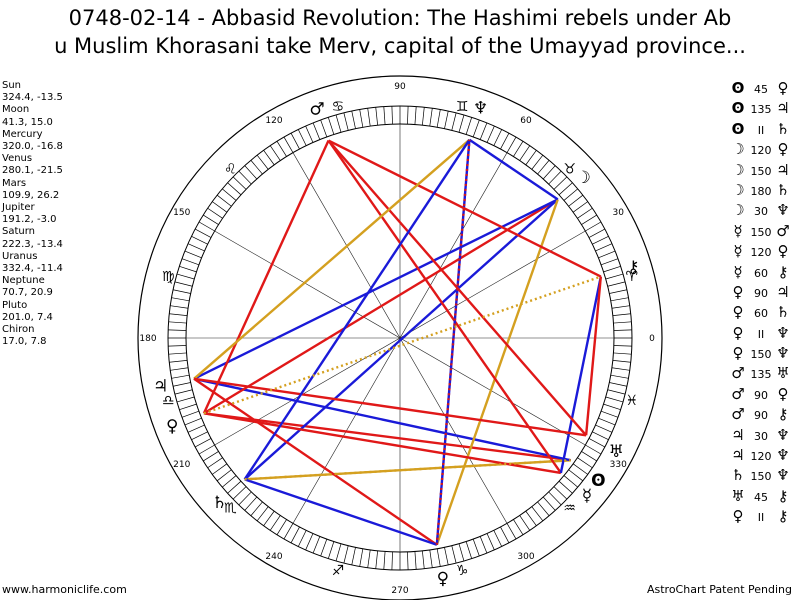 The image size is (800, 600). What do you see at coordinates (24, 342) in the screenshot?
I see `planet-coords-chiron: 17.0, 7.8` at bounding box center [24, 342].